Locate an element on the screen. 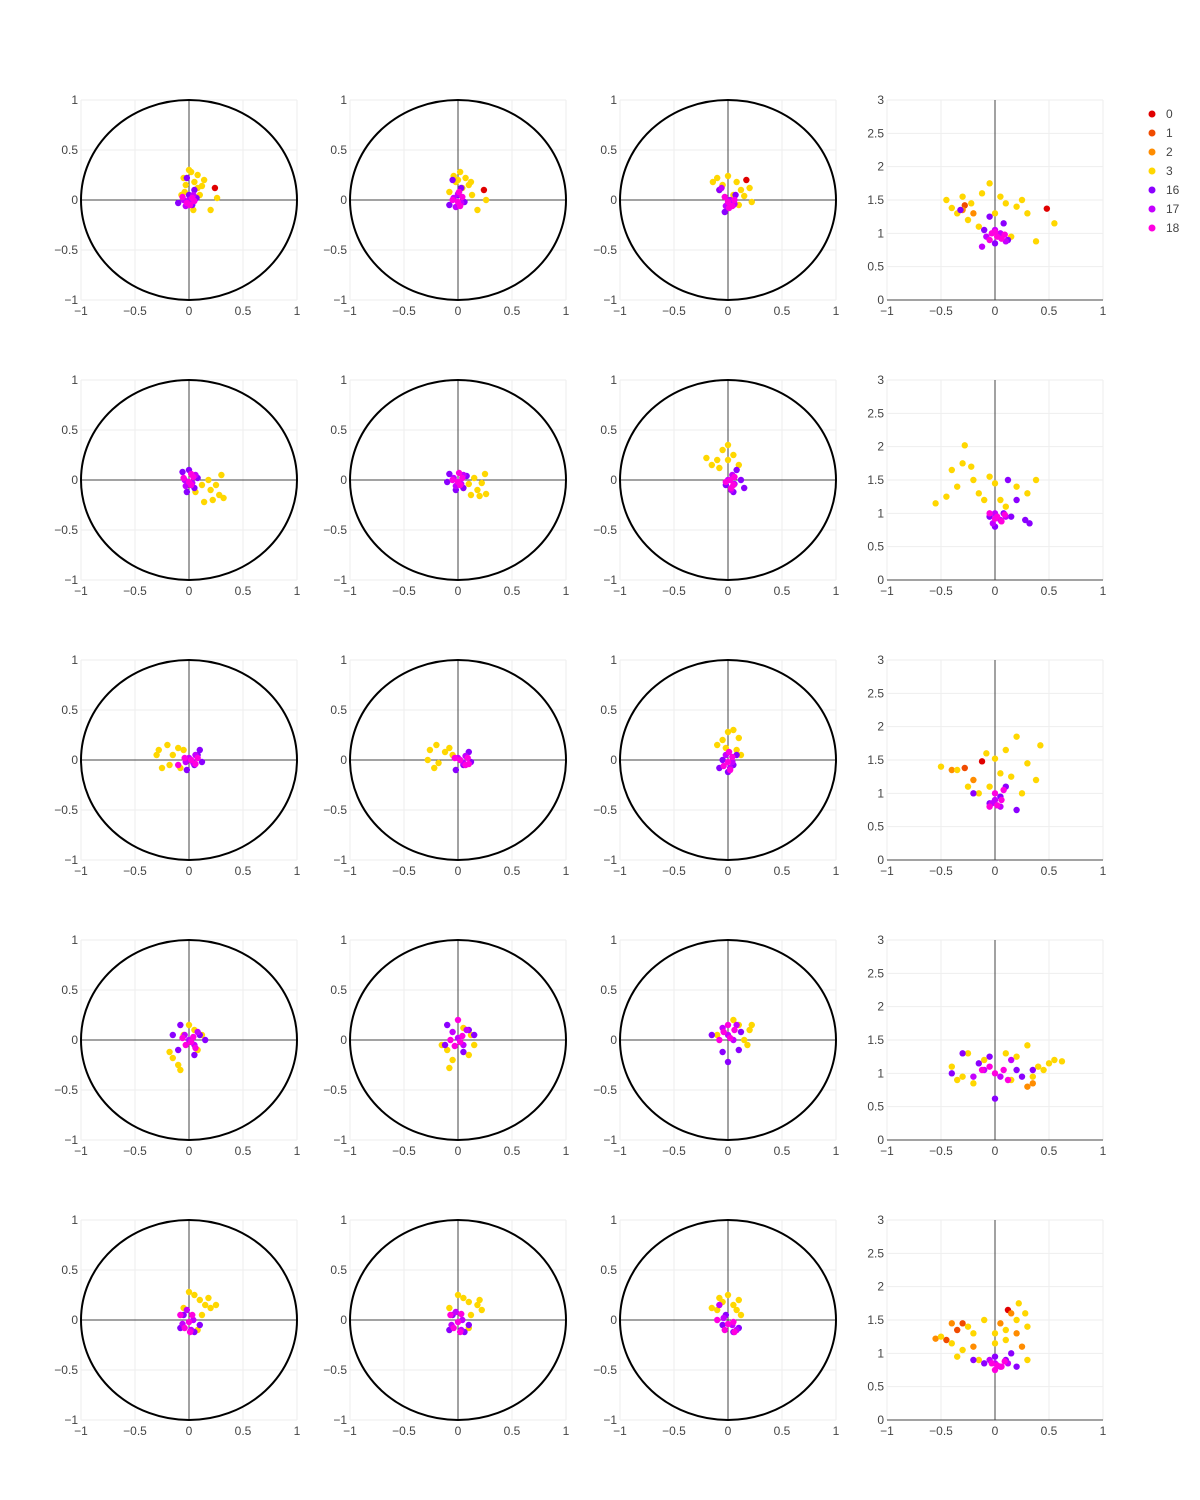  y-tick-label: 1.5 is located at coordinates (875, 480).